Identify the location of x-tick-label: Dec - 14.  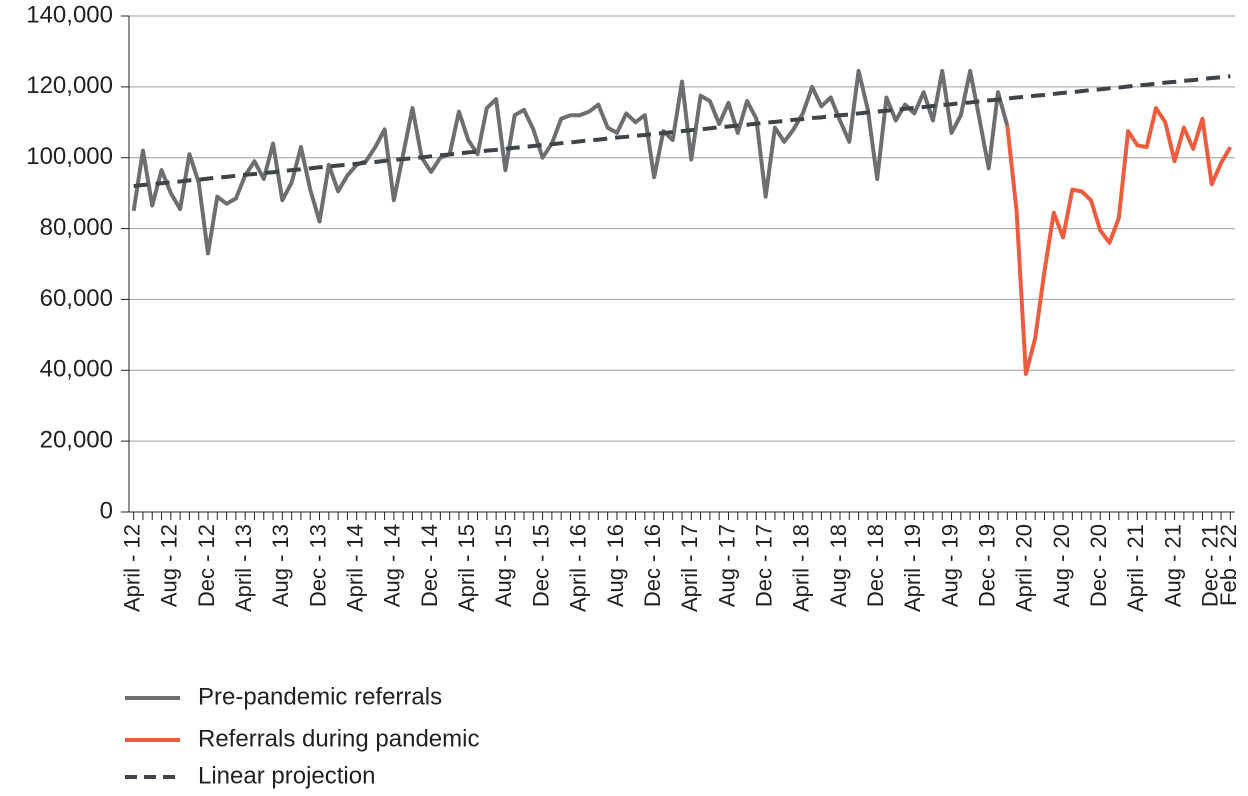
(429, 565).